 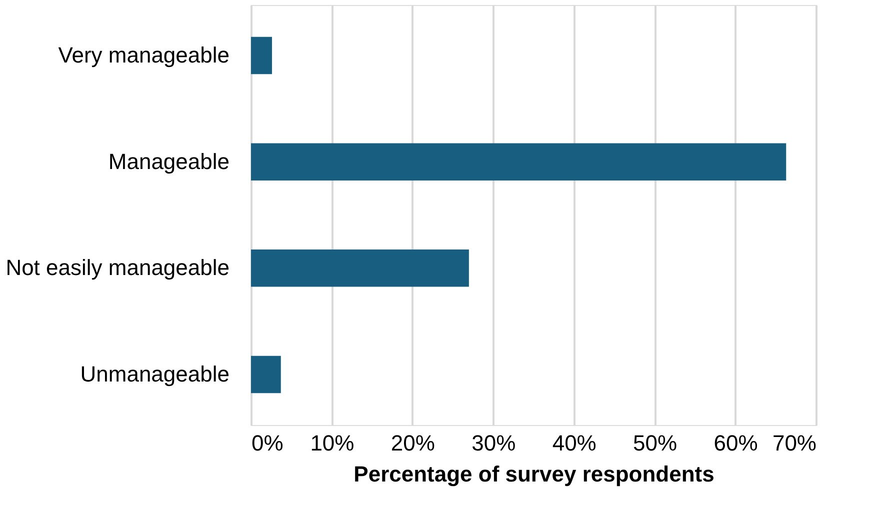 What do you see at coordinates (118, 267) in the screenshot?
I see `y-tick-label: Not easily manageable` at bounding box center [118, 267].